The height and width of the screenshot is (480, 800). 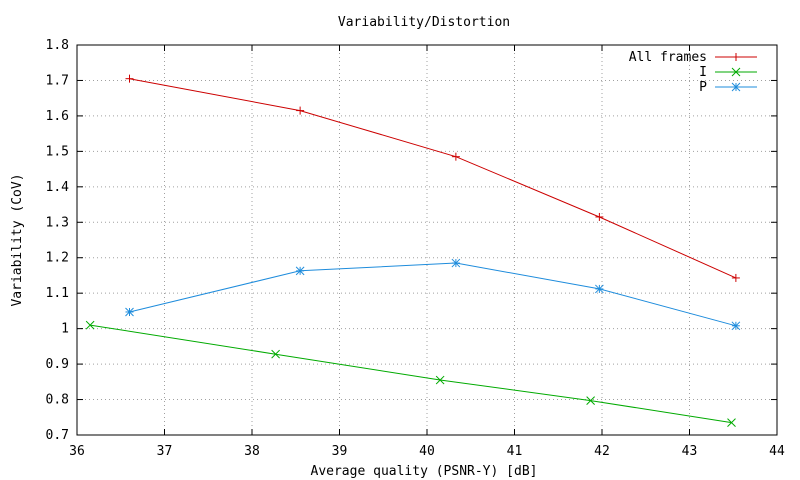 I want to click on x-tick-label: 39, so click(x=340, y=451).